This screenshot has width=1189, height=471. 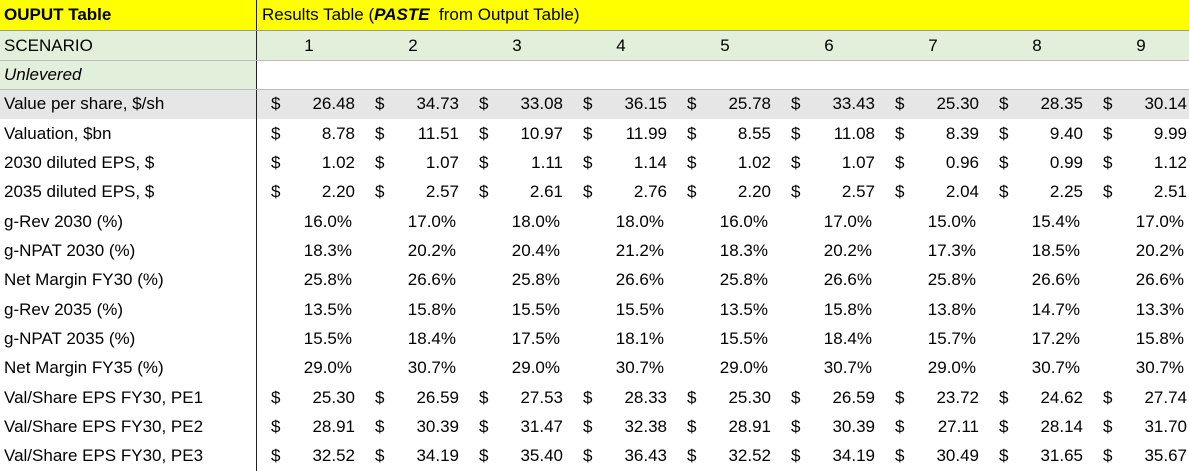 I want to click on scenario-number: 1, so click(x=309, y=45).